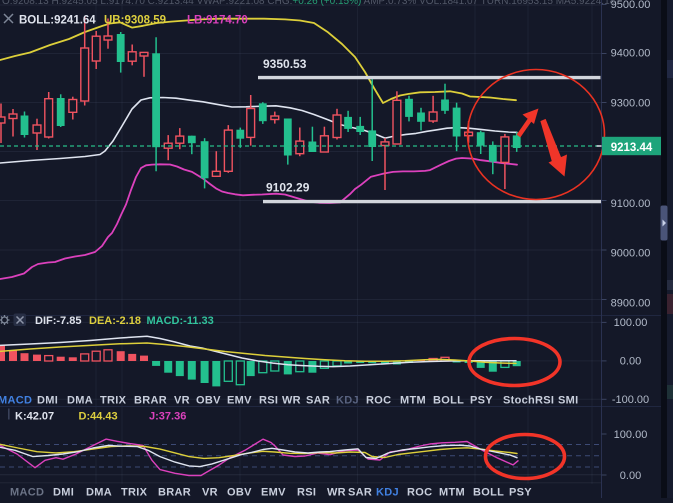 This screenshot has width=673, height=503. What do you see at coordinates (58, 321) in the screenshot?
I see `svg-text: DIF:-7.85` at bounding box center [58, 321].